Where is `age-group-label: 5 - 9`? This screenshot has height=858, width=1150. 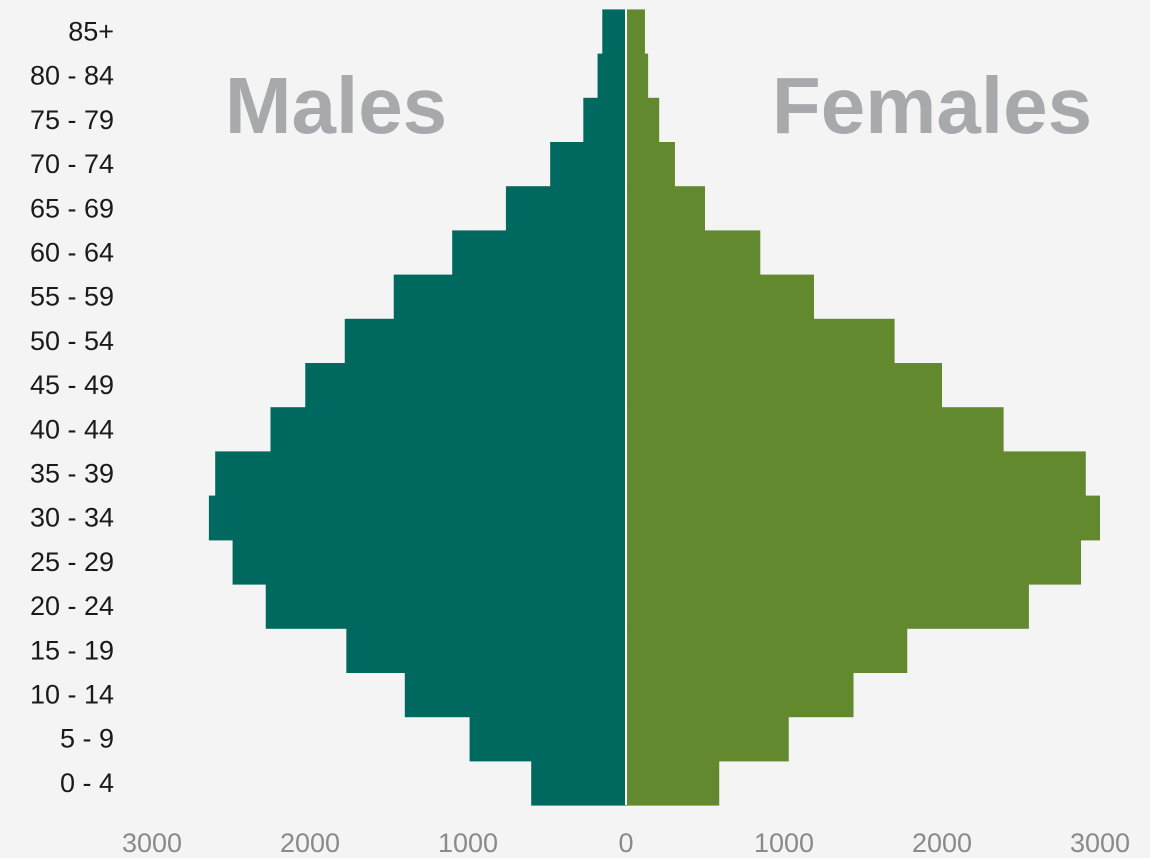
age-group-label: 5 - 9 is located at coordinates (87, 739).